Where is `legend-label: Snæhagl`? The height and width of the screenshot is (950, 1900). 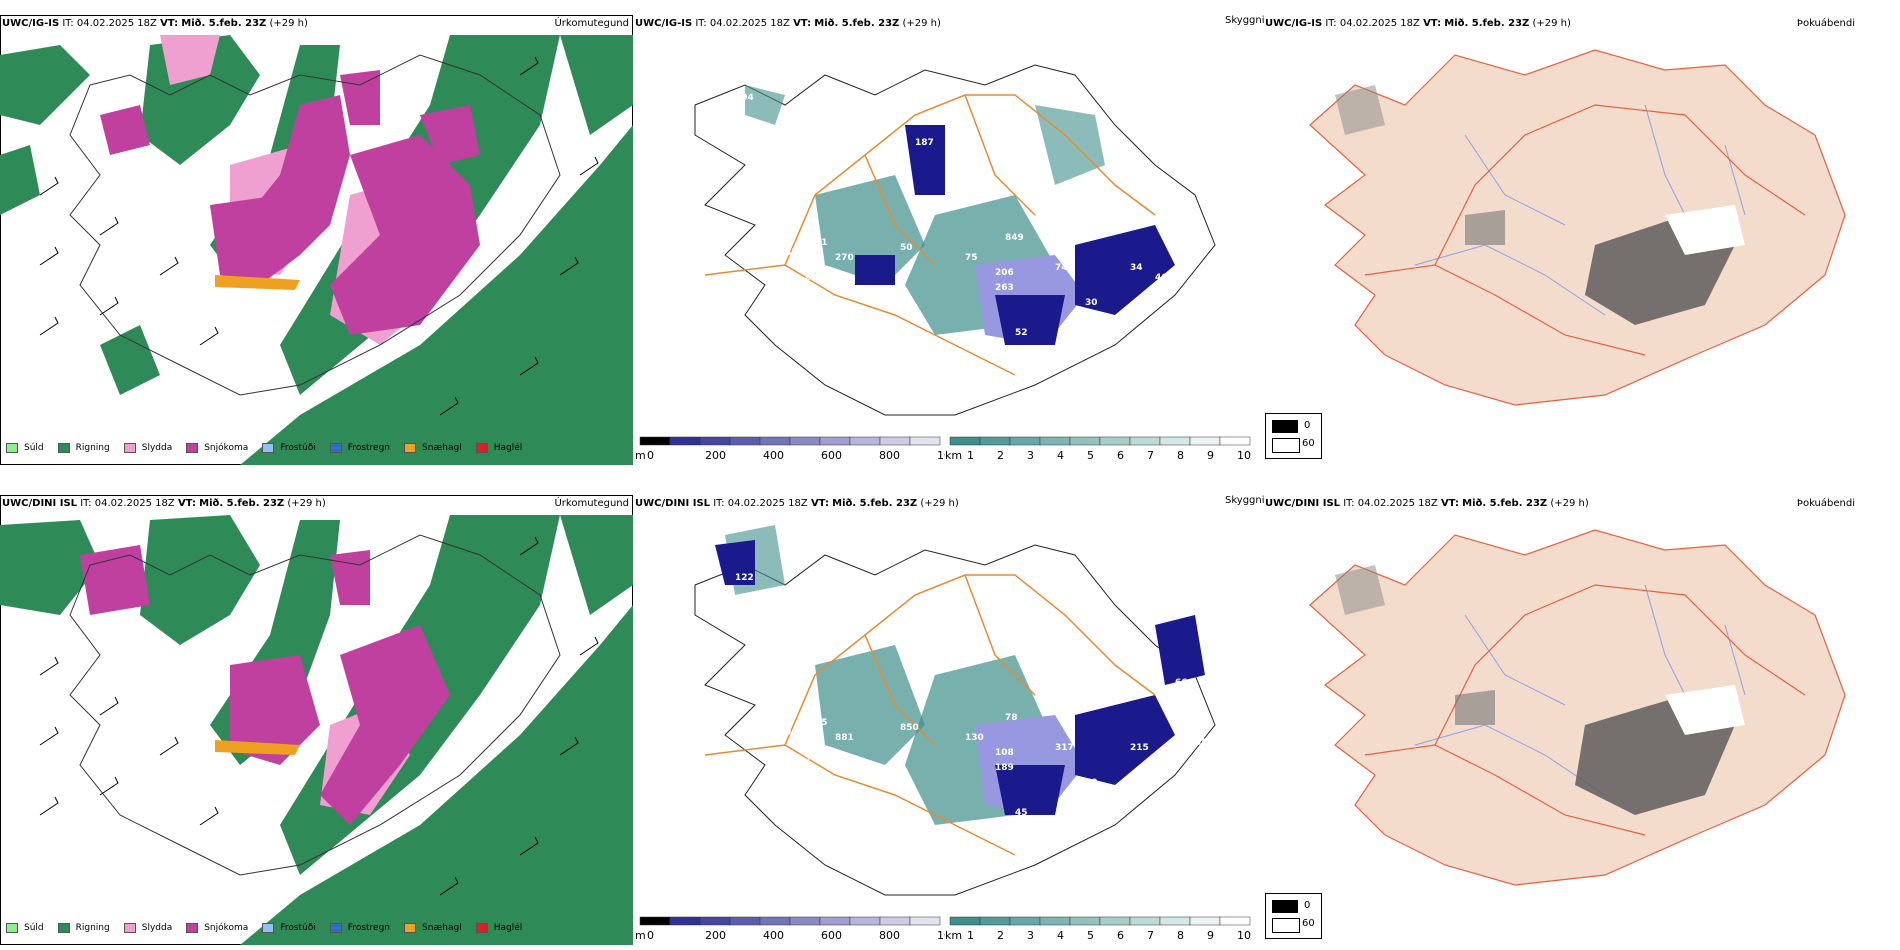
legend-label: Snæhagl is located at coordinates (442, 928).